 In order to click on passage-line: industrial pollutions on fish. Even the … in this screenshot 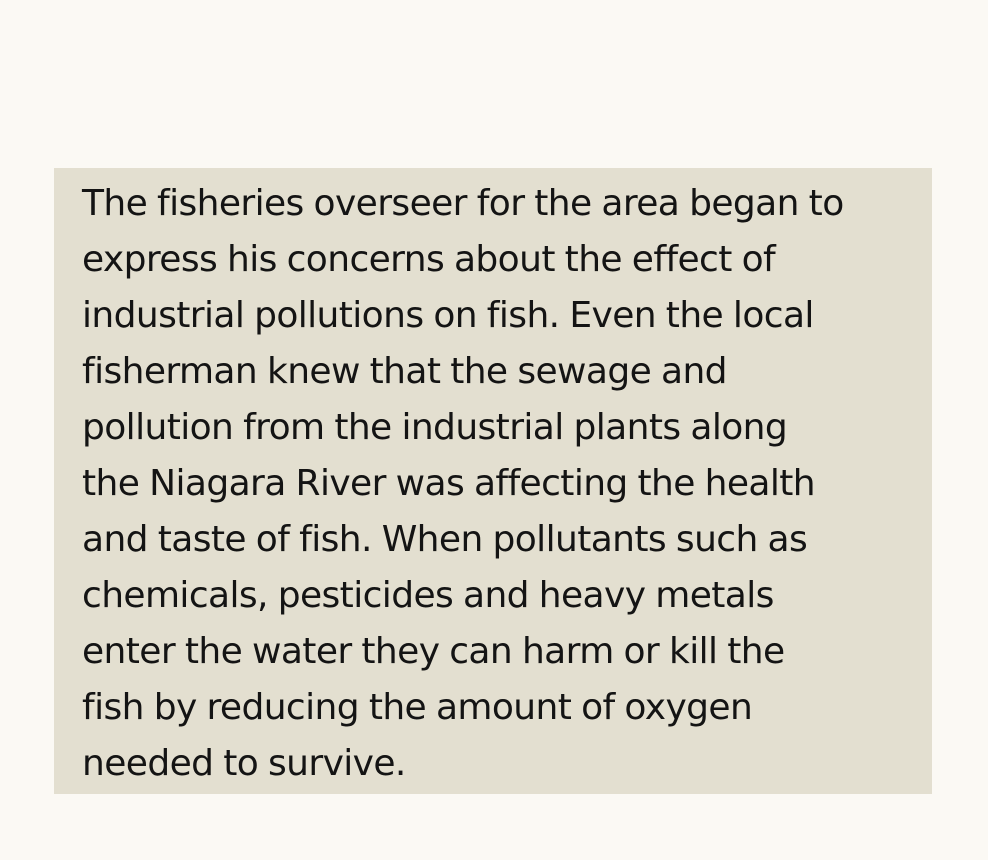, I will do `click(448, 315)`.